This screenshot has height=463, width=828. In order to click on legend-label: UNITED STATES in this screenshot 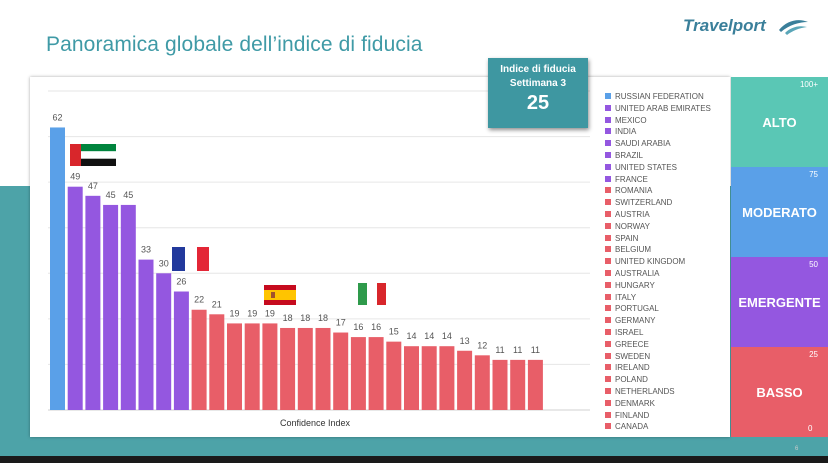, I will do `click(646, 167)`.